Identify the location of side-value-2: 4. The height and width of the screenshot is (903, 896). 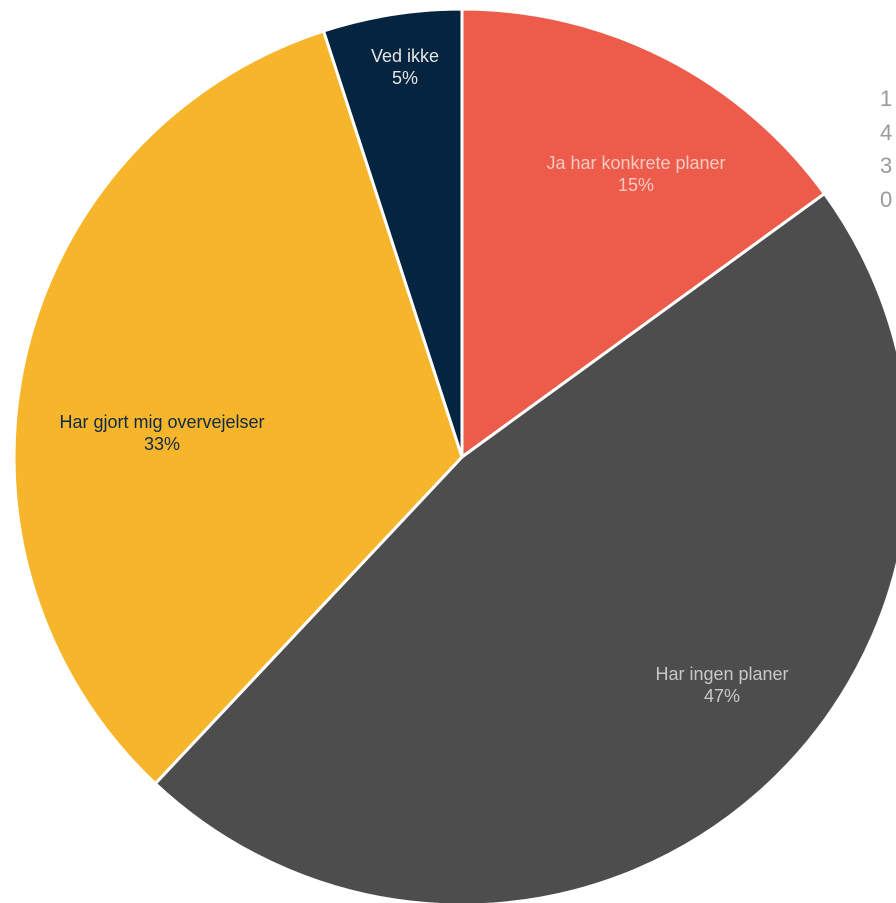
(886, 132).